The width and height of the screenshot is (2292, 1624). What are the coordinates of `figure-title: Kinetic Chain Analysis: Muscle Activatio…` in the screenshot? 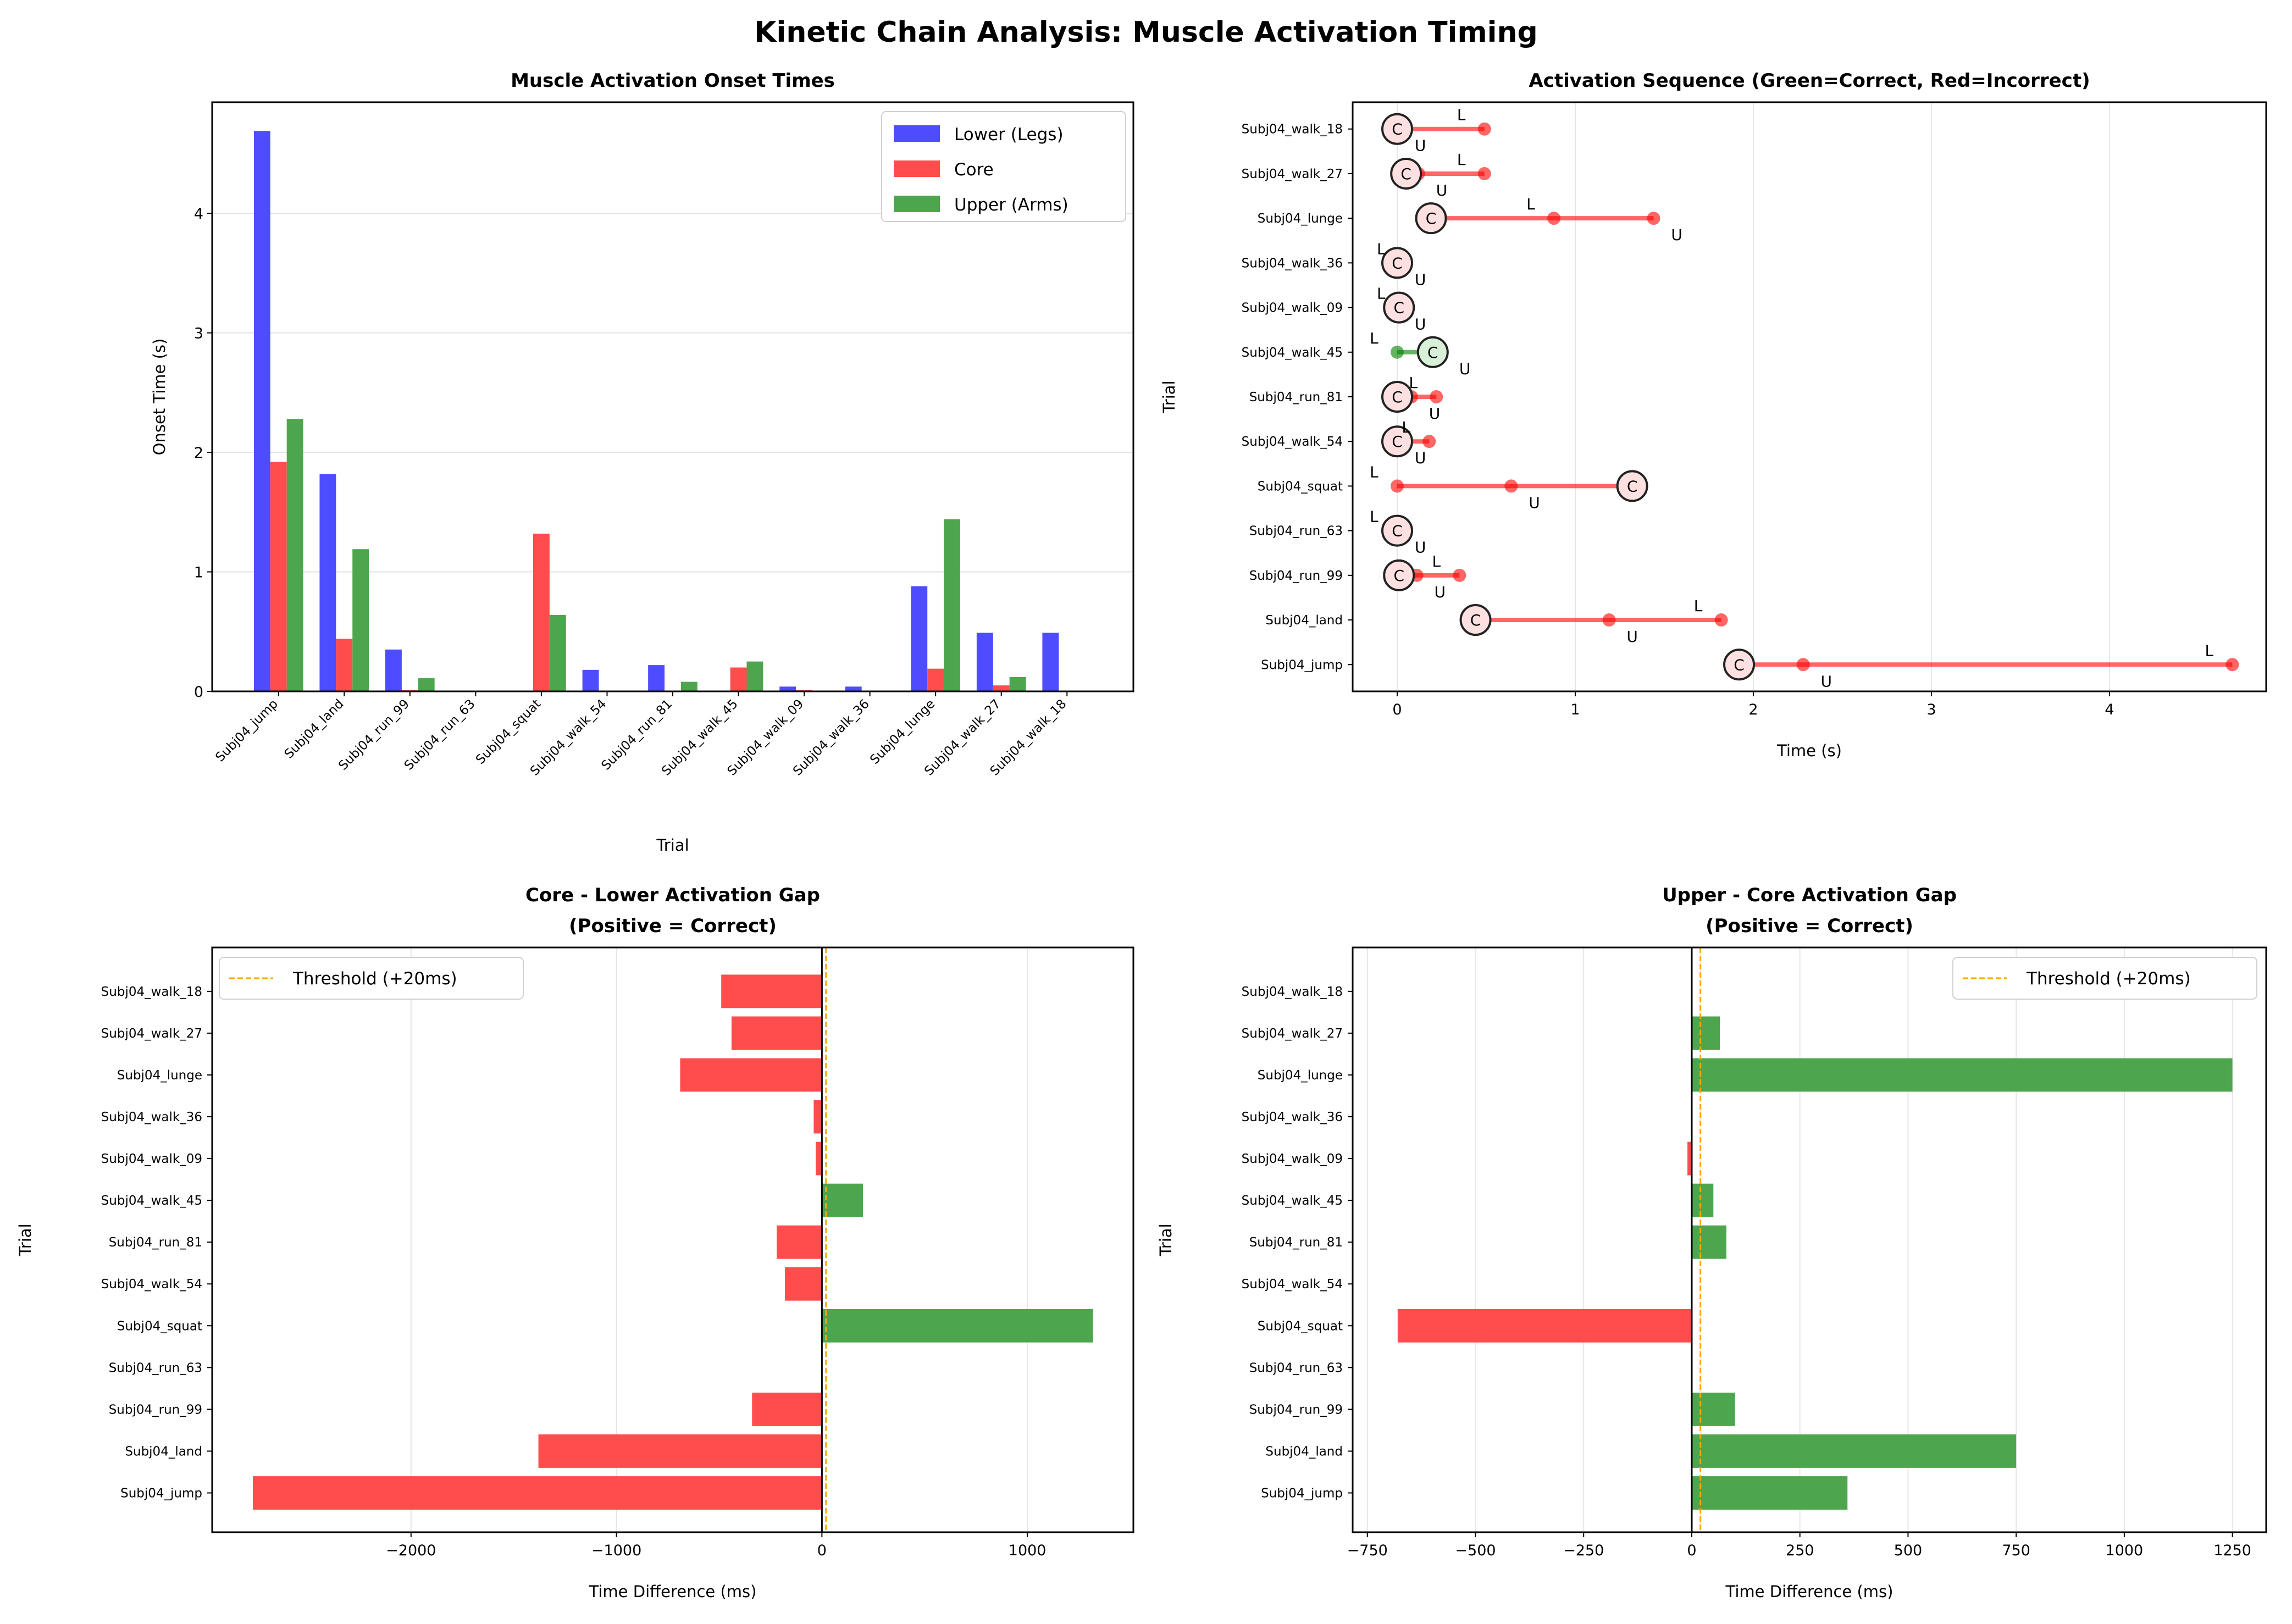 It's located at (1145, 32).